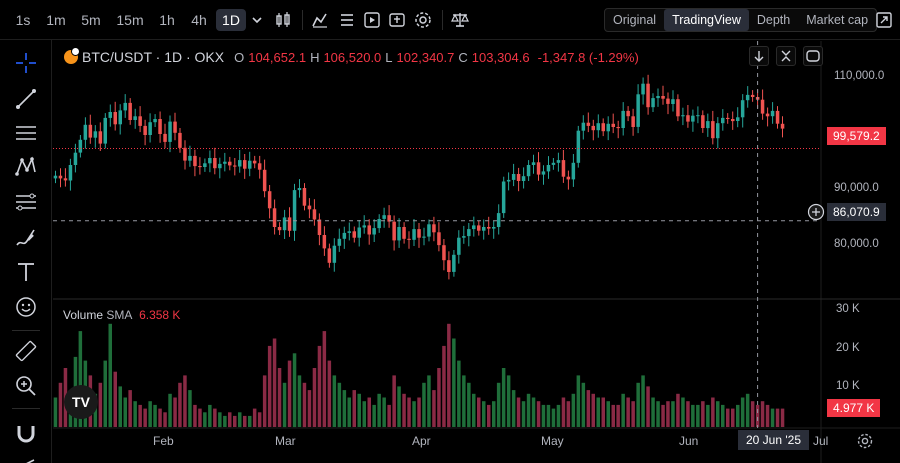  What do you see at coordinates (421, 441) in the screenshot?
I see `date-axis-label: Apr` at bounding box center [421, 441].